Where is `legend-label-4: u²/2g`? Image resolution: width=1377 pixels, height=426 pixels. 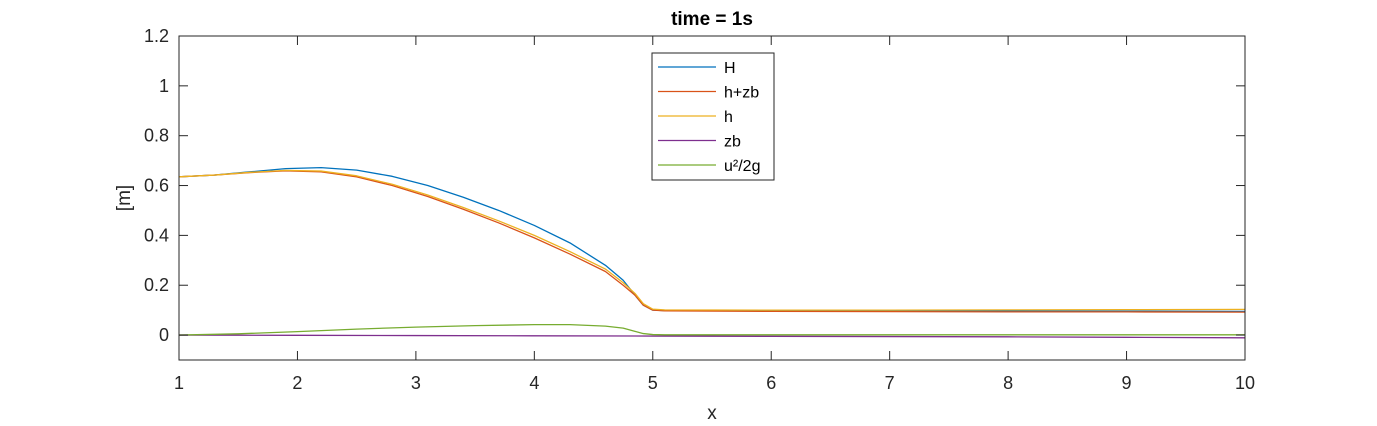
legend-label-4: u²/2g is located at coordinates (742, 166).